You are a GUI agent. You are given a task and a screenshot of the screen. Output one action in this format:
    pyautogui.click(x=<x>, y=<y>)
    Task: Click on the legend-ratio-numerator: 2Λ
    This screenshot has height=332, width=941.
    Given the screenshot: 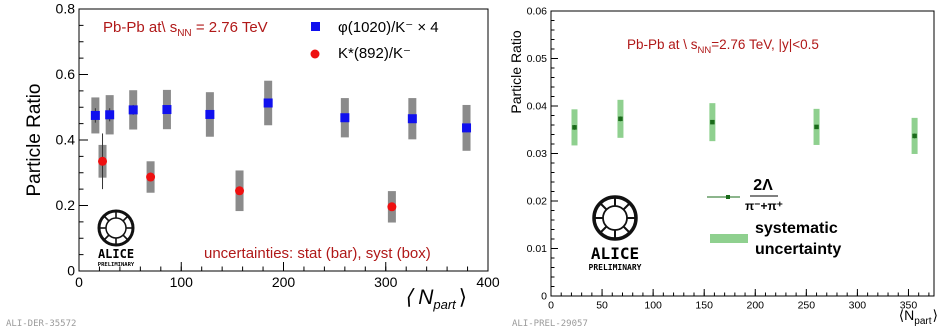 What is the action you would take?
    pyautogui.click(x=763, y=185)
    